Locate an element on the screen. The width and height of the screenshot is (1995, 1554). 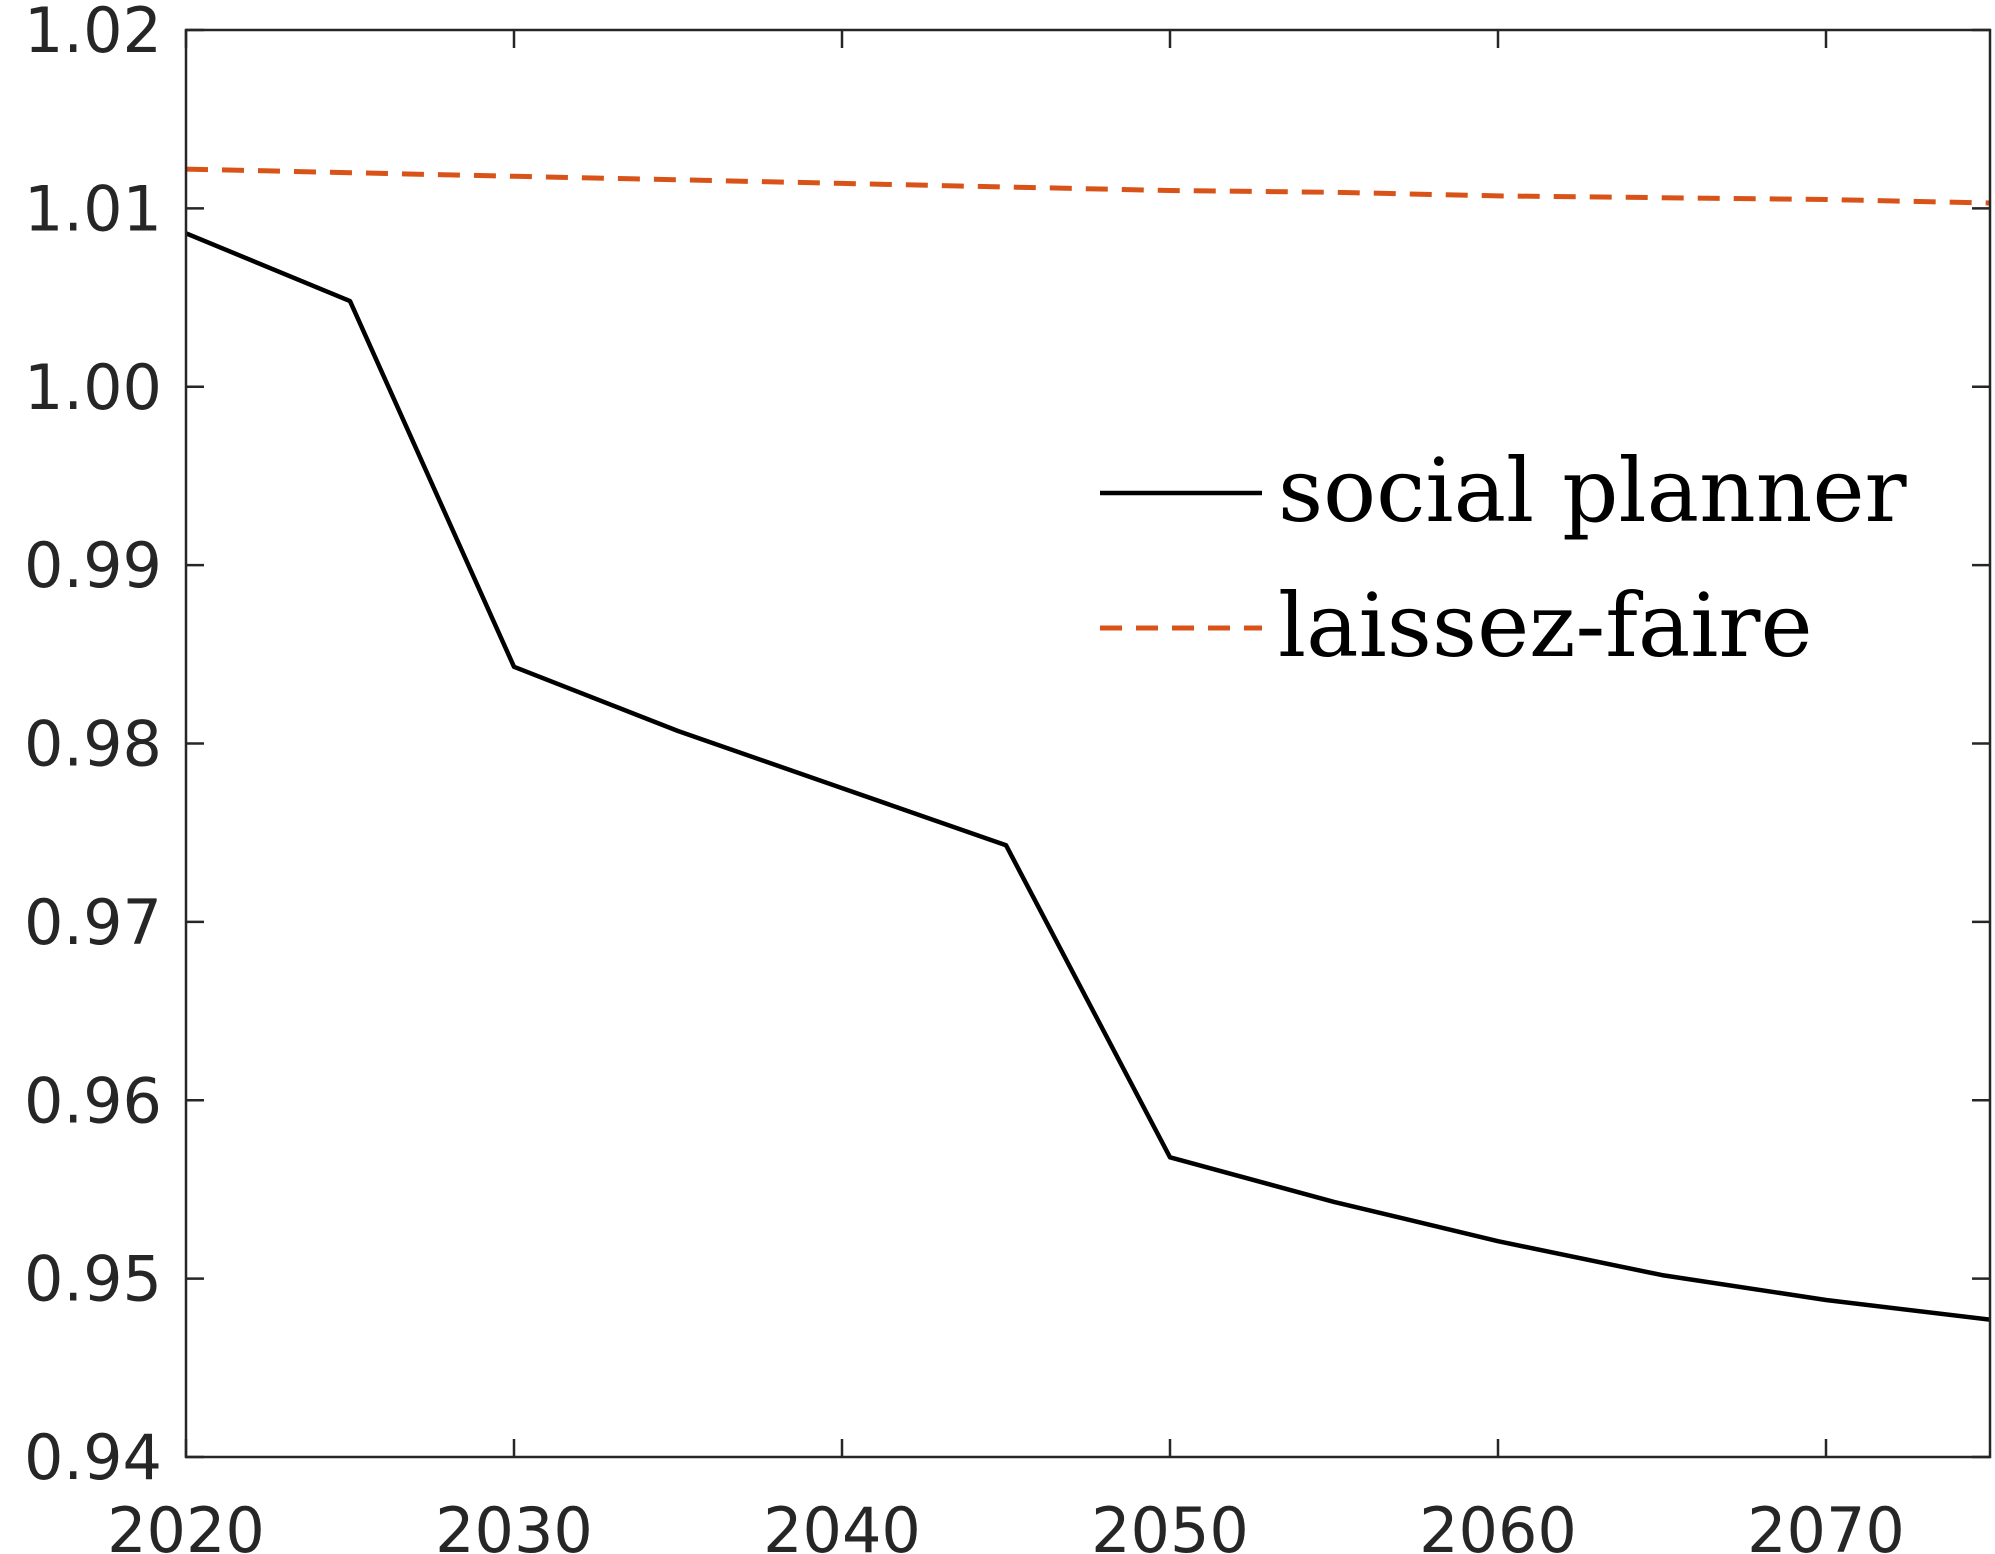
y-tick-label: 1.01 is located at coordinates (93, 208).